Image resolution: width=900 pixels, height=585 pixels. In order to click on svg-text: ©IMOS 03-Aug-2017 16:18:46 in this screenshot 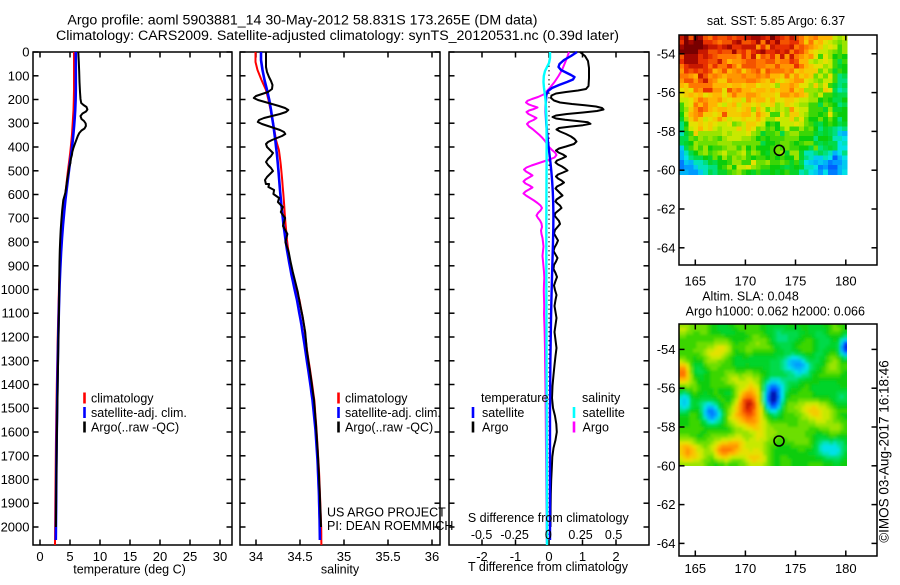, I will do `click(884, 451)`.